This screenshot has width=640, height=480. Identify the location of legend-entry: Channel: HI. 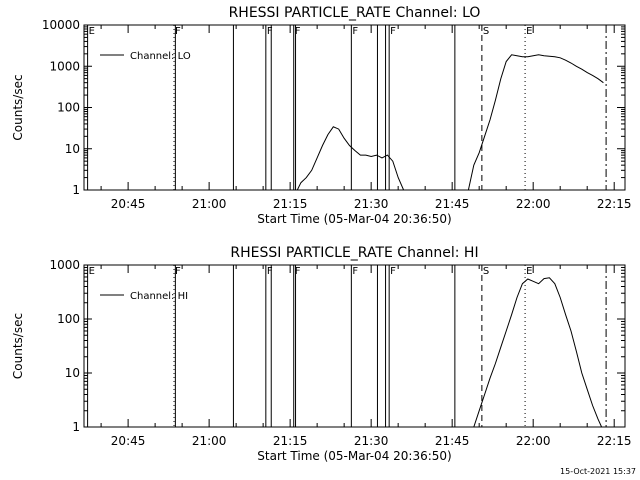
(159, 296).